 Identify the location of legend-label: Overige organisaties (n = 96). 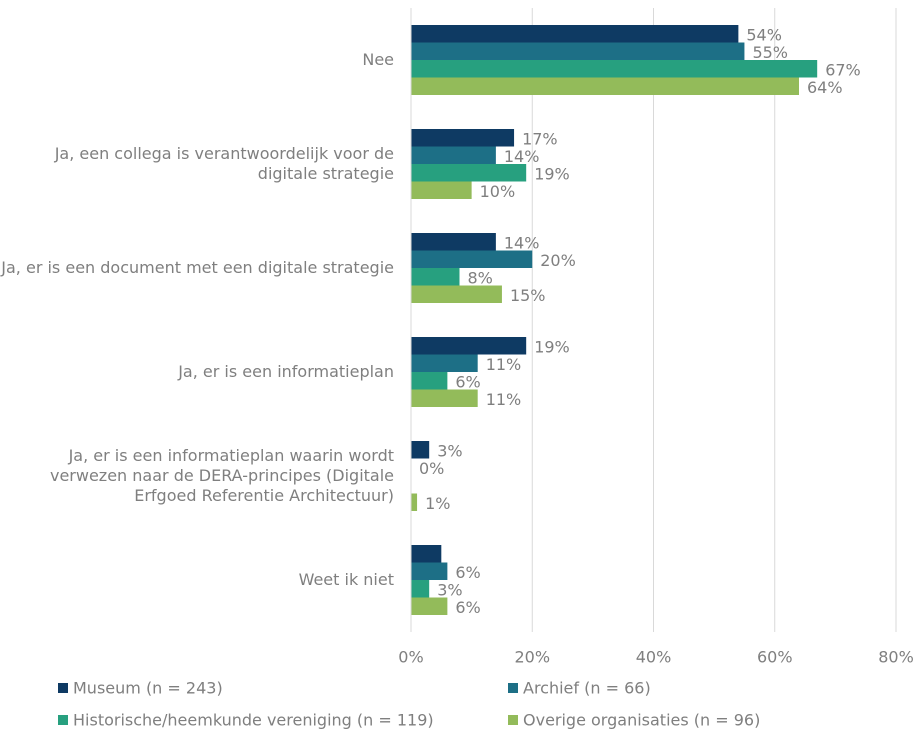
(641, 720).